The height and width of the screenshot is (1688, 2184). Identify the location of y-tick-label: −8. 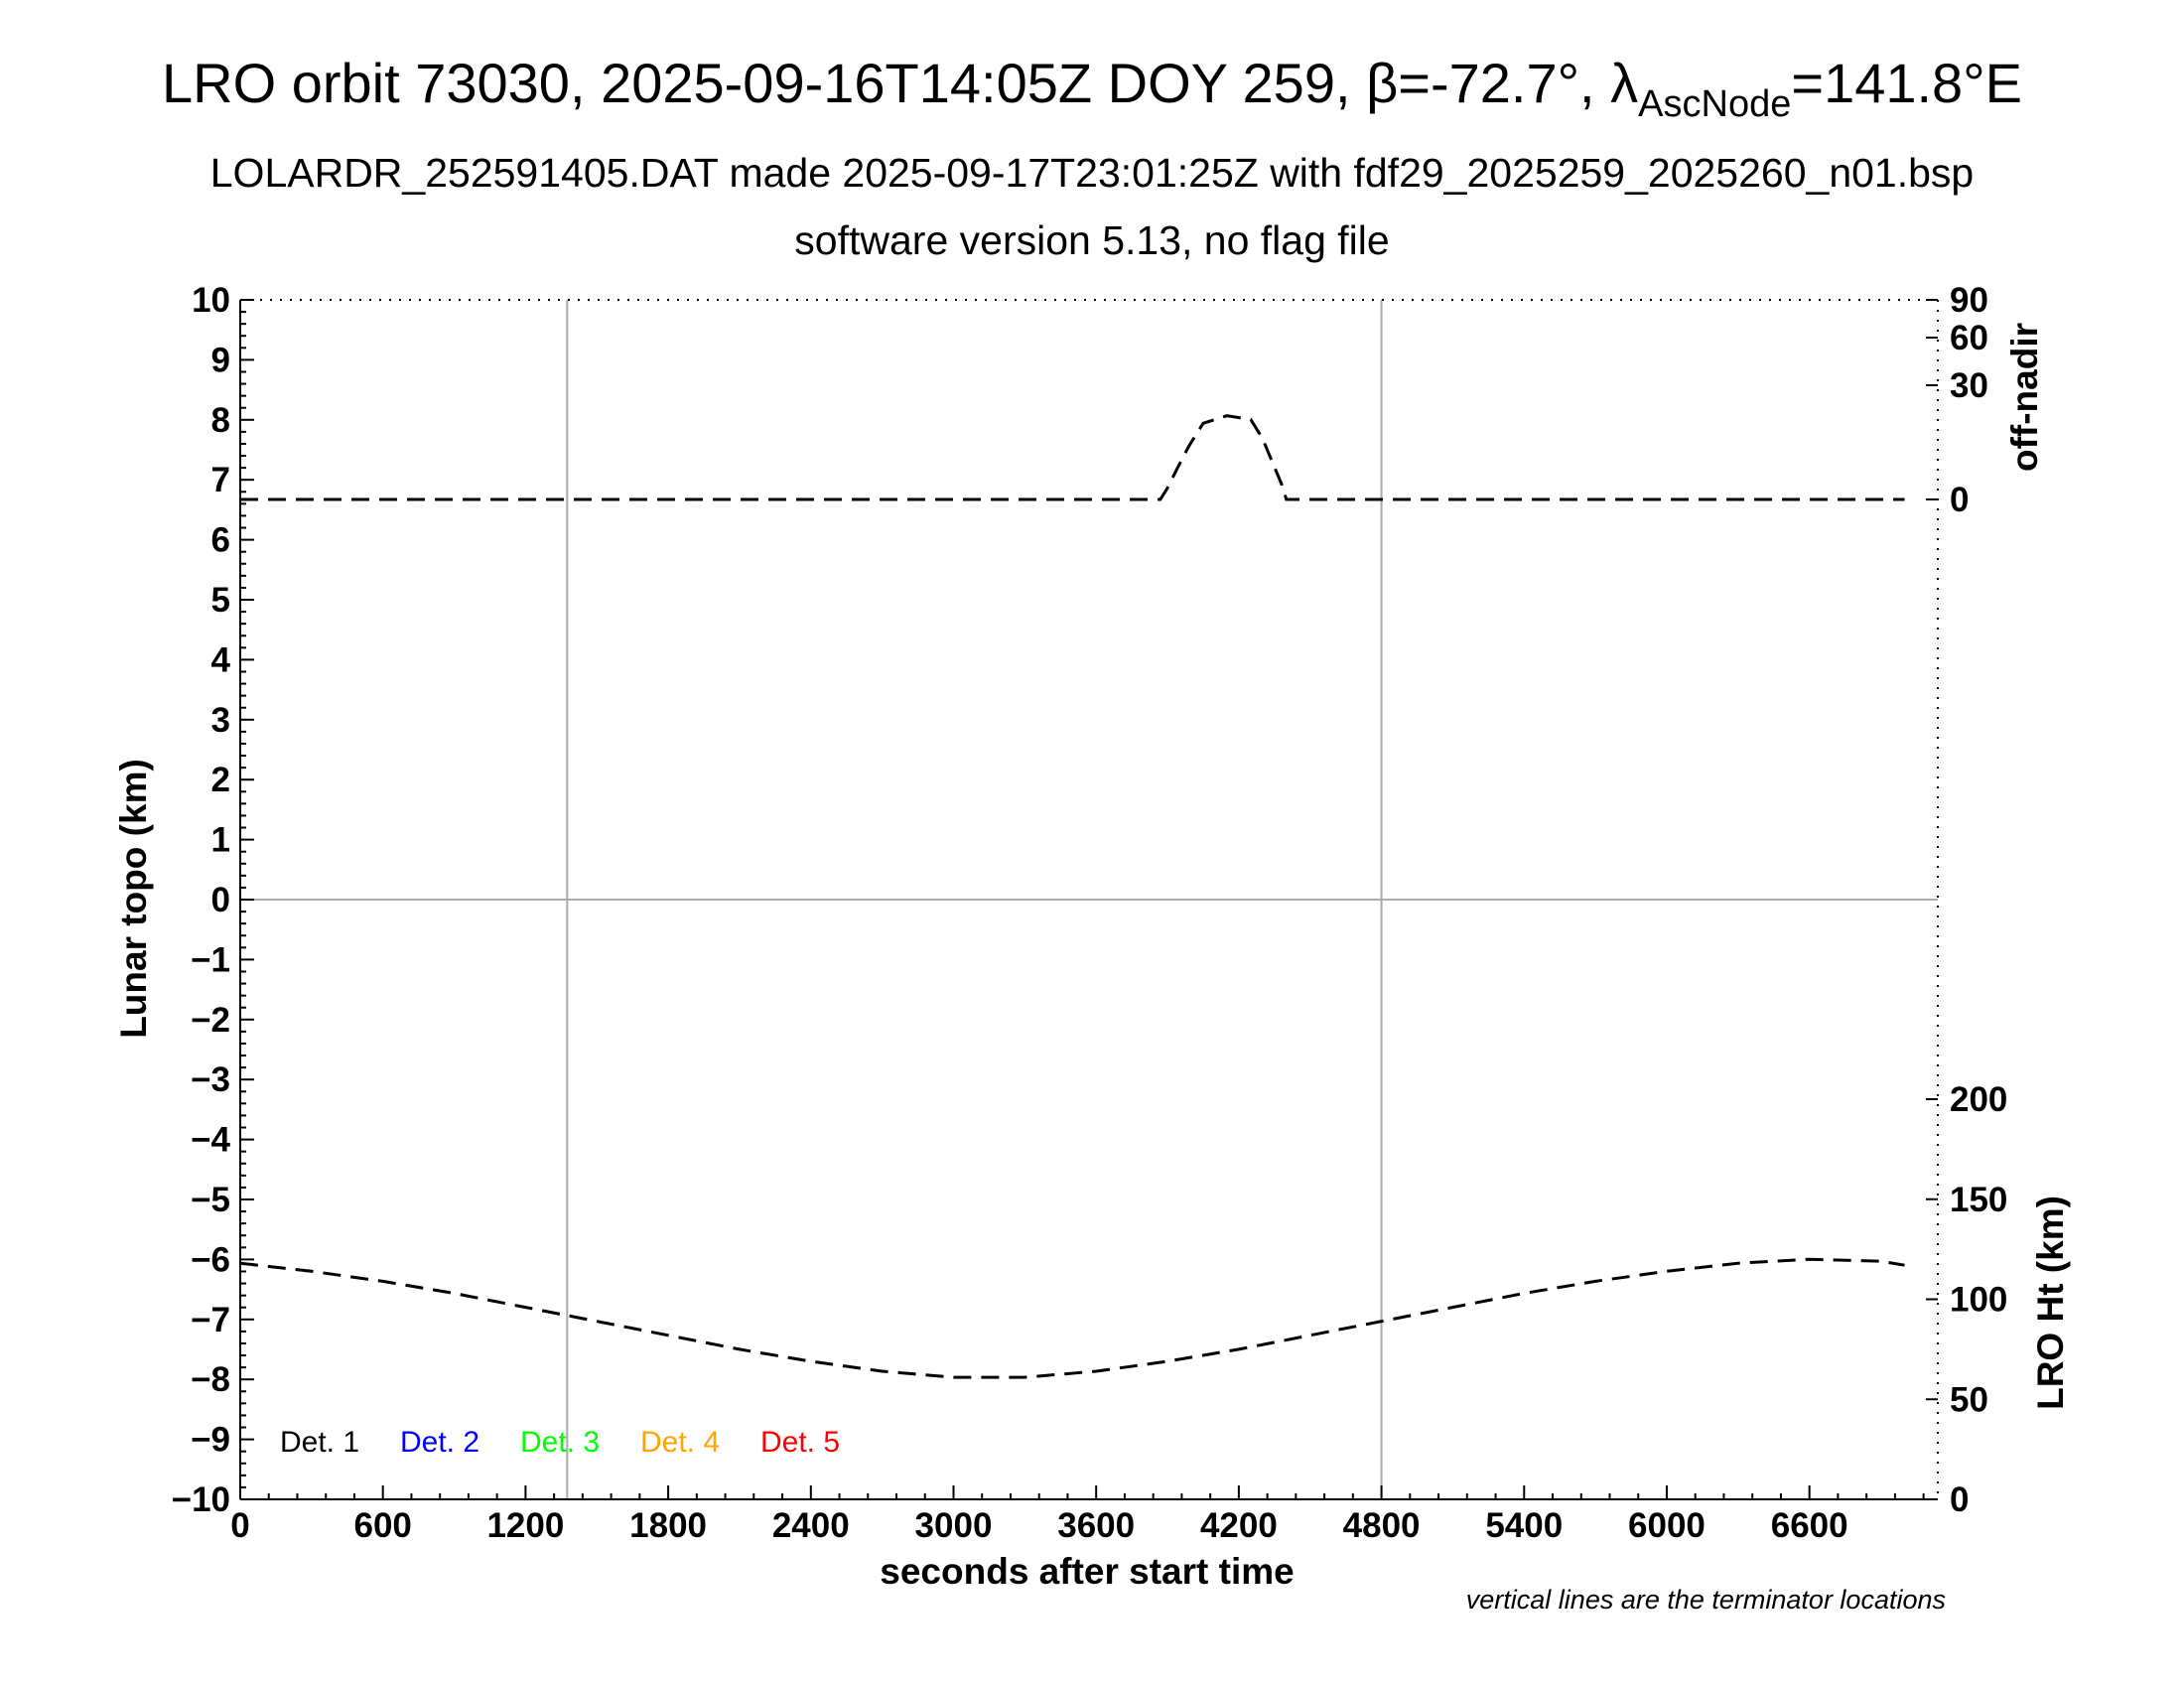
(210, 1379).